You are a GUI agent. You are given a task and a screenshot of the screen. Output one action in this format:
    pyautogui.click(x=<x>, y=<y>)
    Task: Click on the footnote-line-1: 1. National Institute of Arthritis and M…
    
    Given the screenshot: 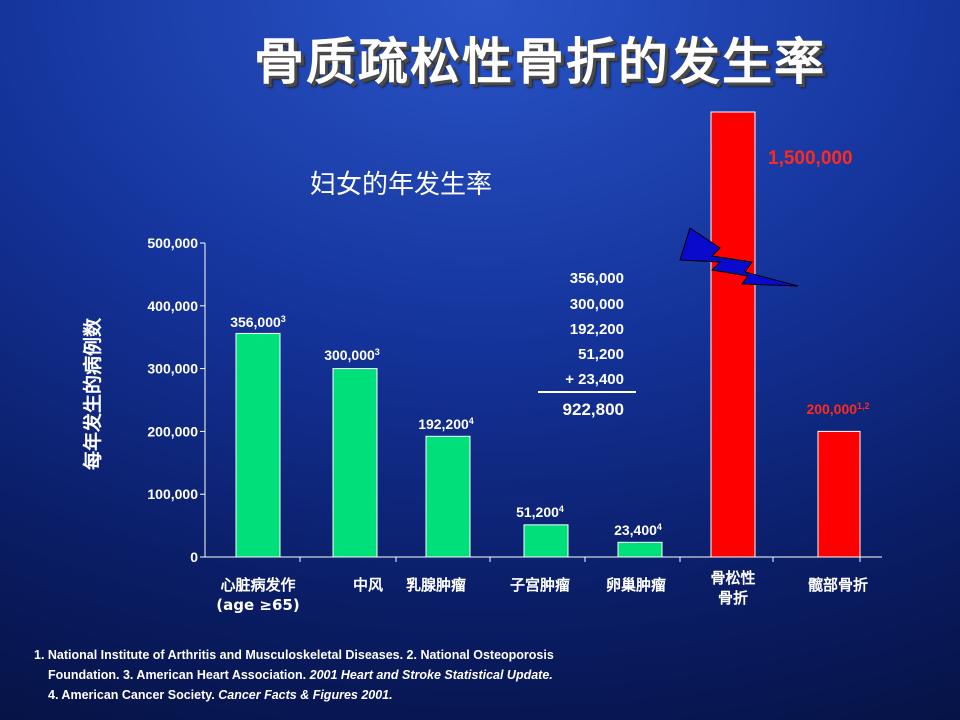 What is the action you would take?
    pyautogui.click(x=294, y=655)
    